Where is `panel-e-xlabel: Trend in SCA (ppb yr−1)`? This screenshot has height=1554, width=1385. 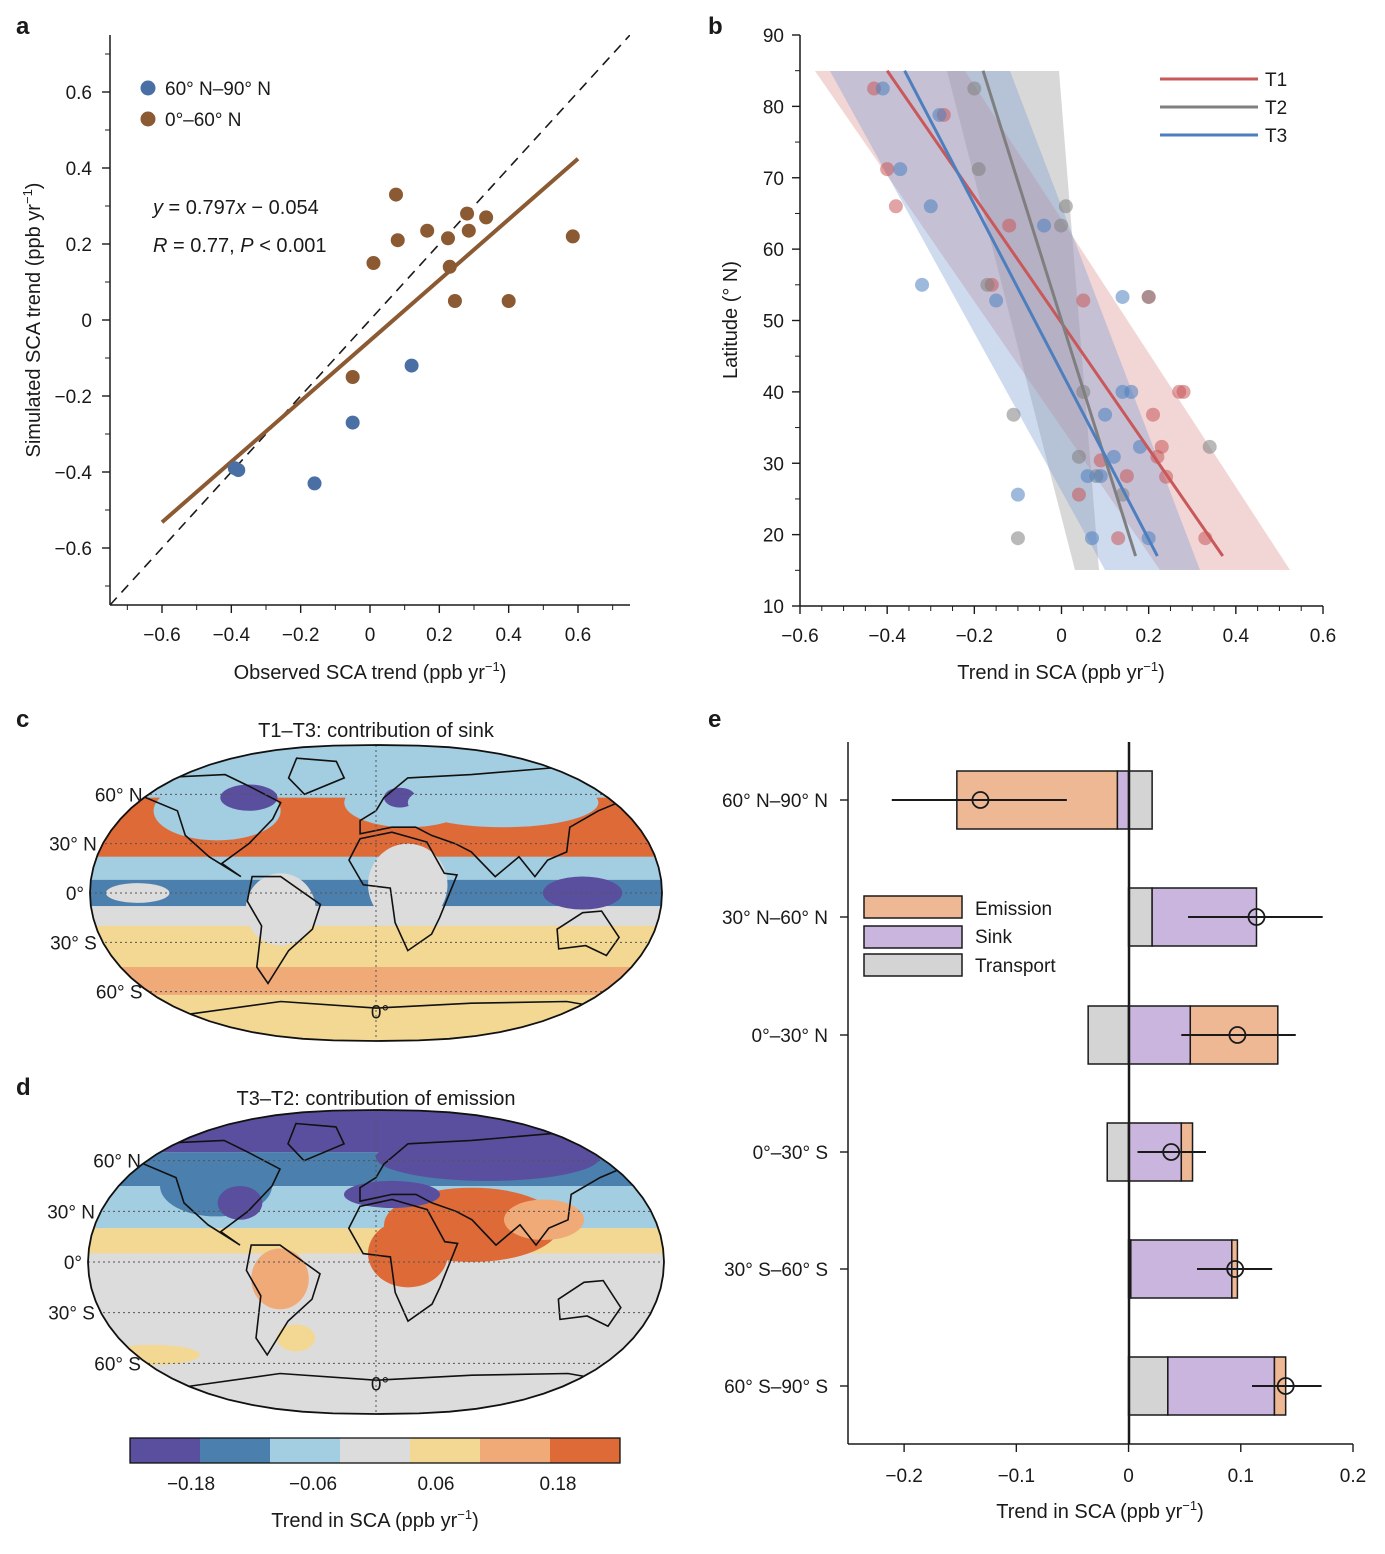 panel-e-xlabel: Trend in SCA (ppb yr−1) is located at coordinates (1100, 1510).